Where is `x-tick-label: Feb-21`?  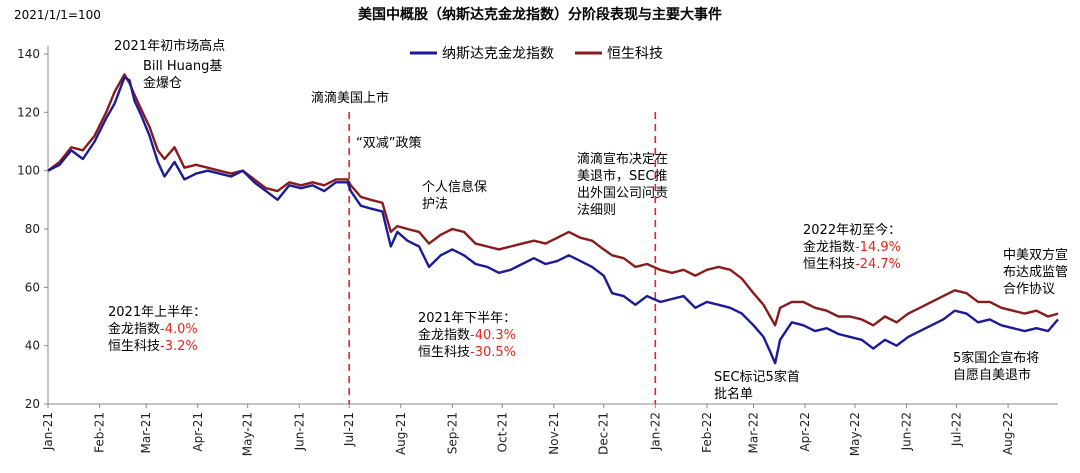
x-tick-label: Feb-21 is located at coordinates (100, 432).